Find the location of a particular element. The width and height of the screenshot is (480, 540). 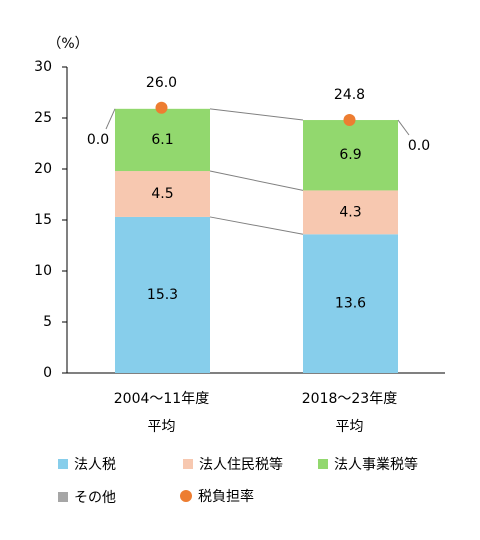

legend-item-corporate-tax: 法人税 is located at coordinates (87, 464).